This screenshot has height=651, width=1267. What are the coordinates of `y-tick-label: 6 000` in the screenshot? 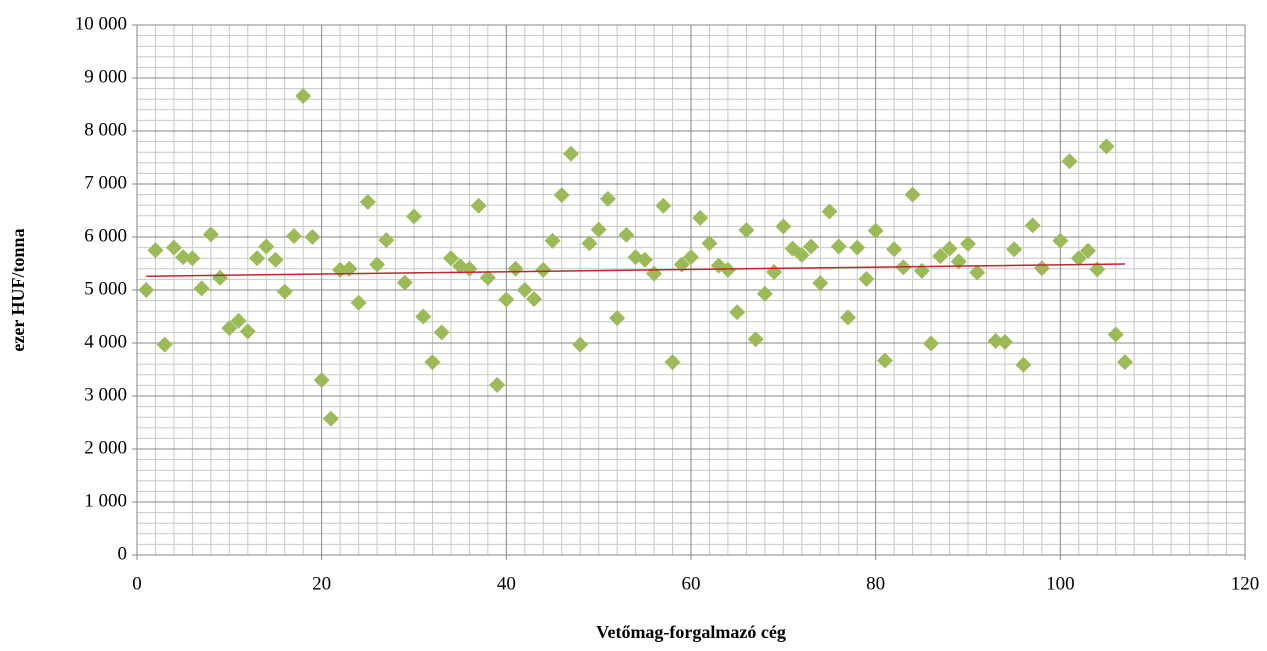 It's located at (105, 235).